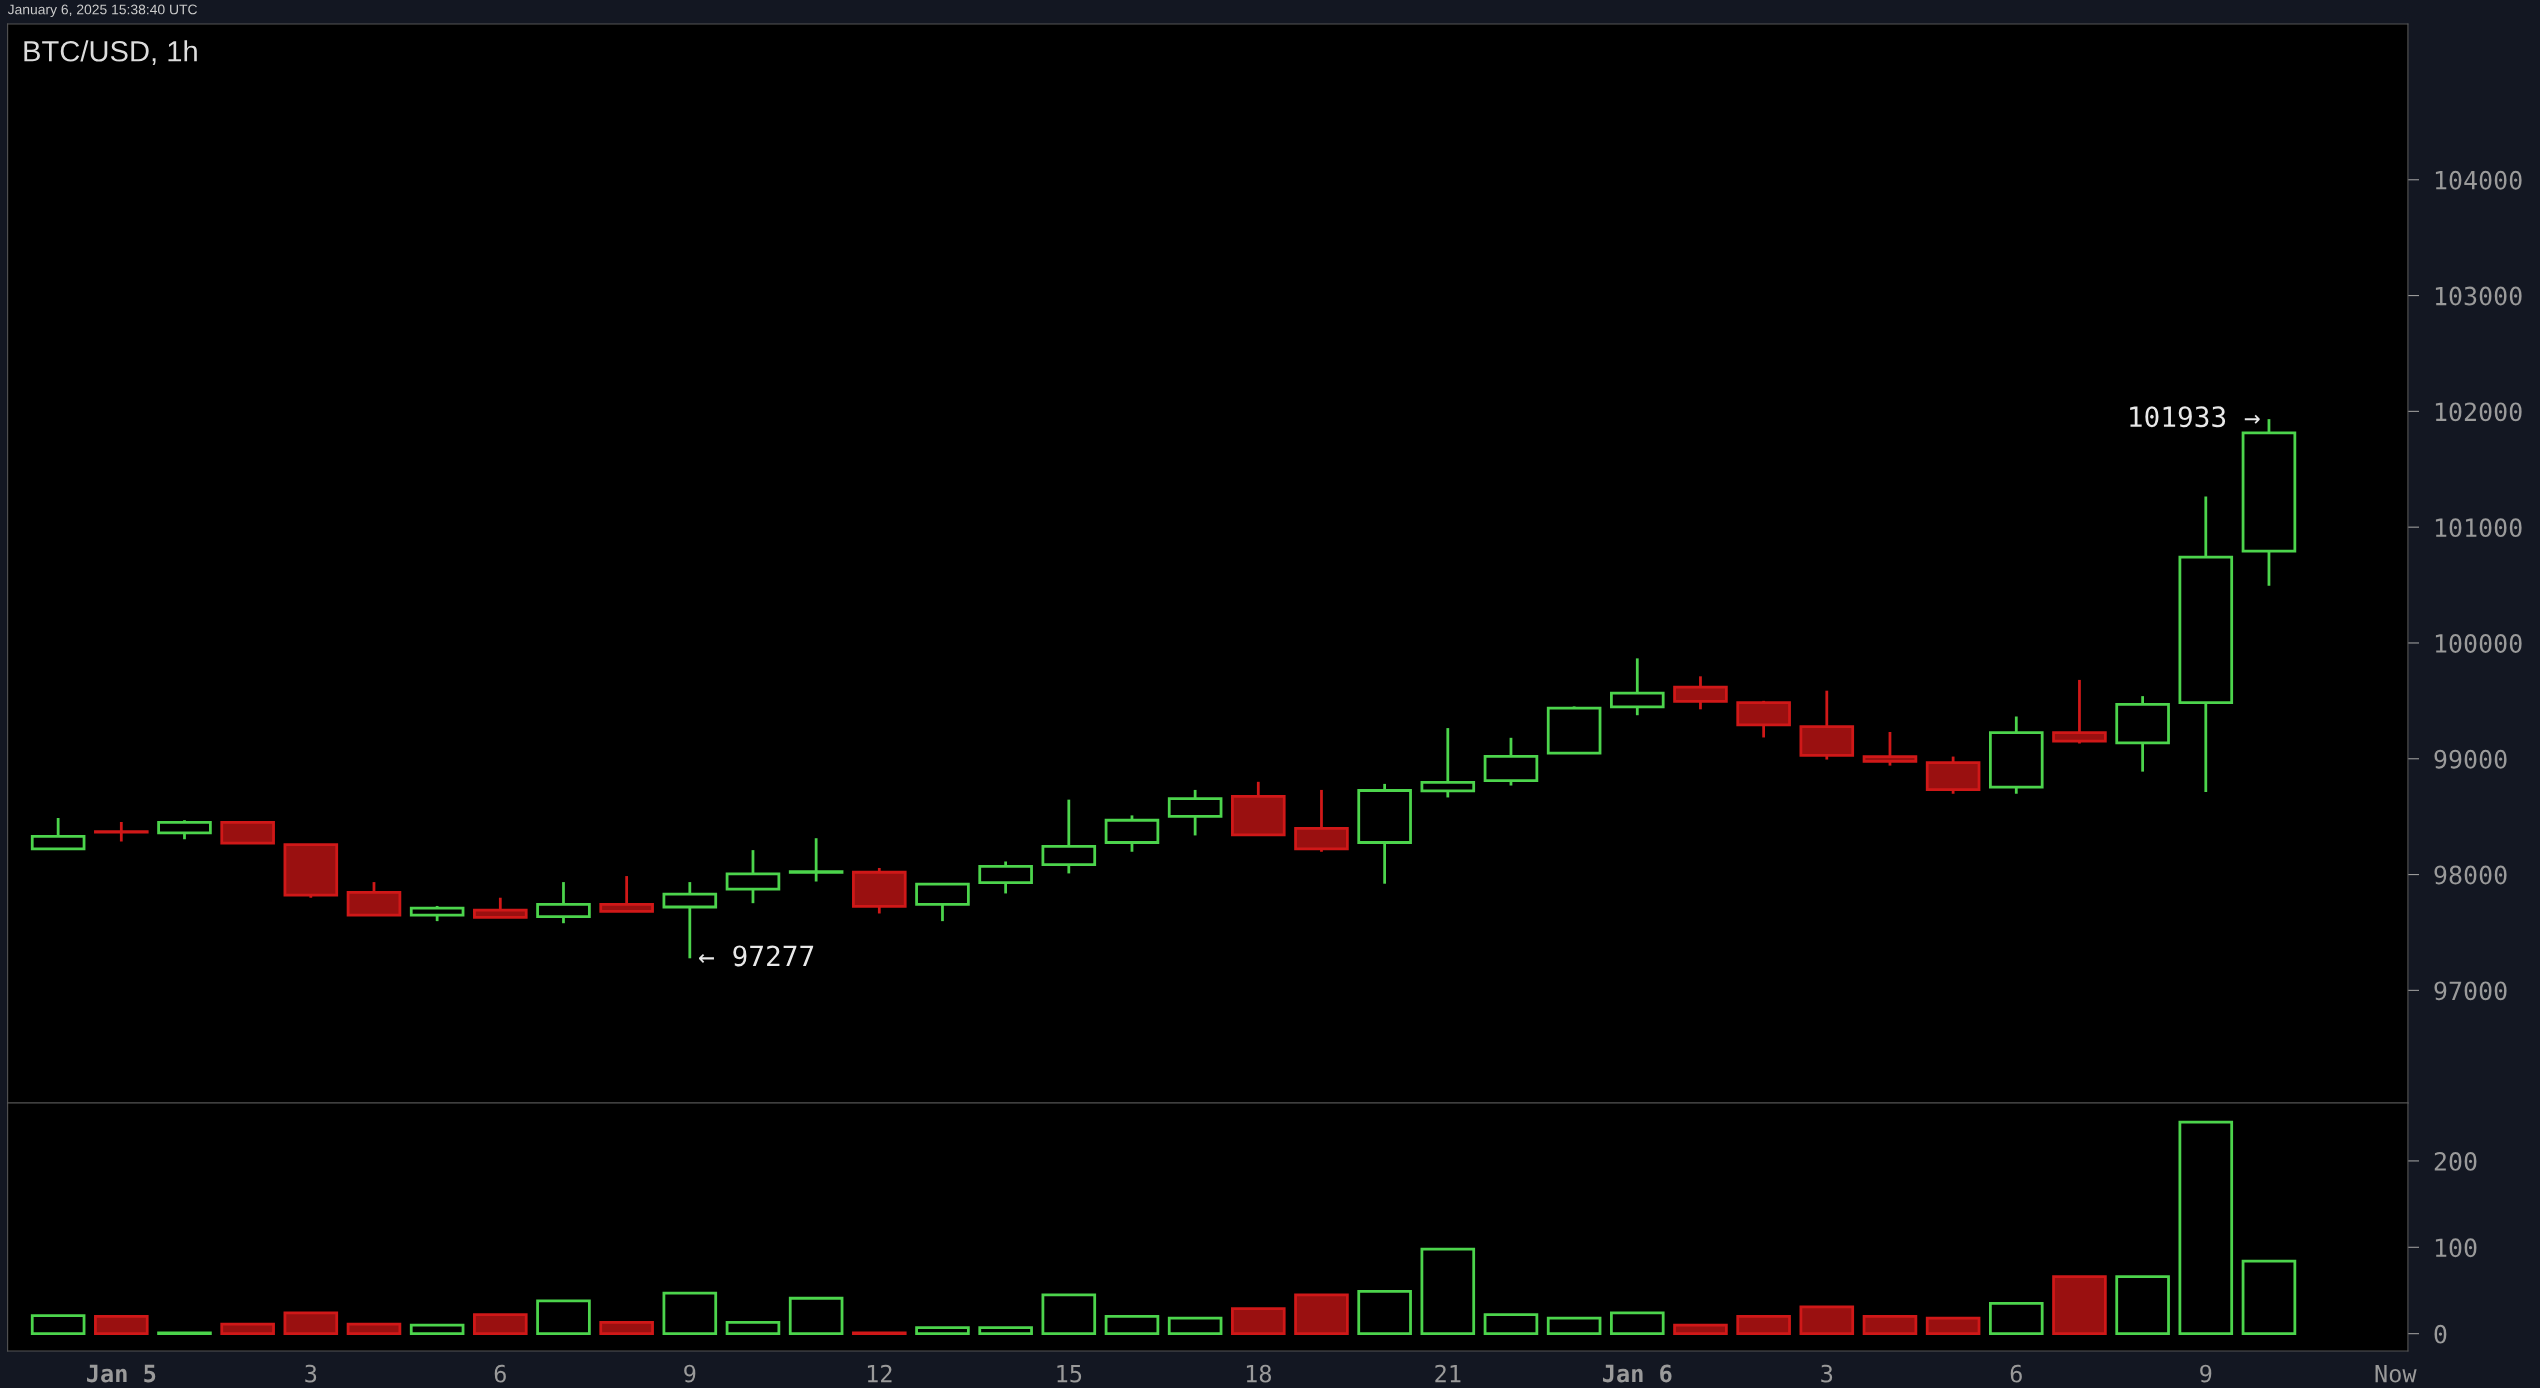 The image size is (2540, 1388). I want to click on chart-title: BTC/USD, 1h, so click(110, 53).